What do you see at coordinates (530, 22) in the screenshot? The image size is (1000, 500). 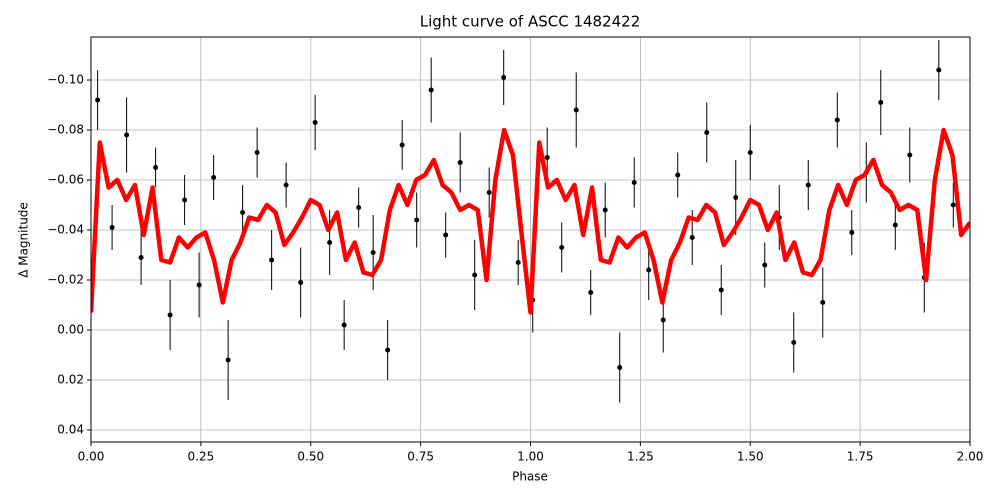 I see `chart-title: Light curve of ASCC 1482422` at bounding box center [530, 22].